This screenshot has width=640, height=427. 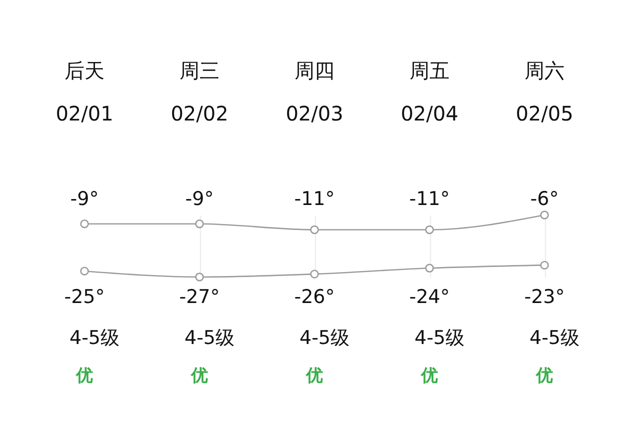 What do you see at coordinates (429, 92) in the screenshot?
I see `x-tick-label: 周五 02/04` at bounding box center [429, 92].